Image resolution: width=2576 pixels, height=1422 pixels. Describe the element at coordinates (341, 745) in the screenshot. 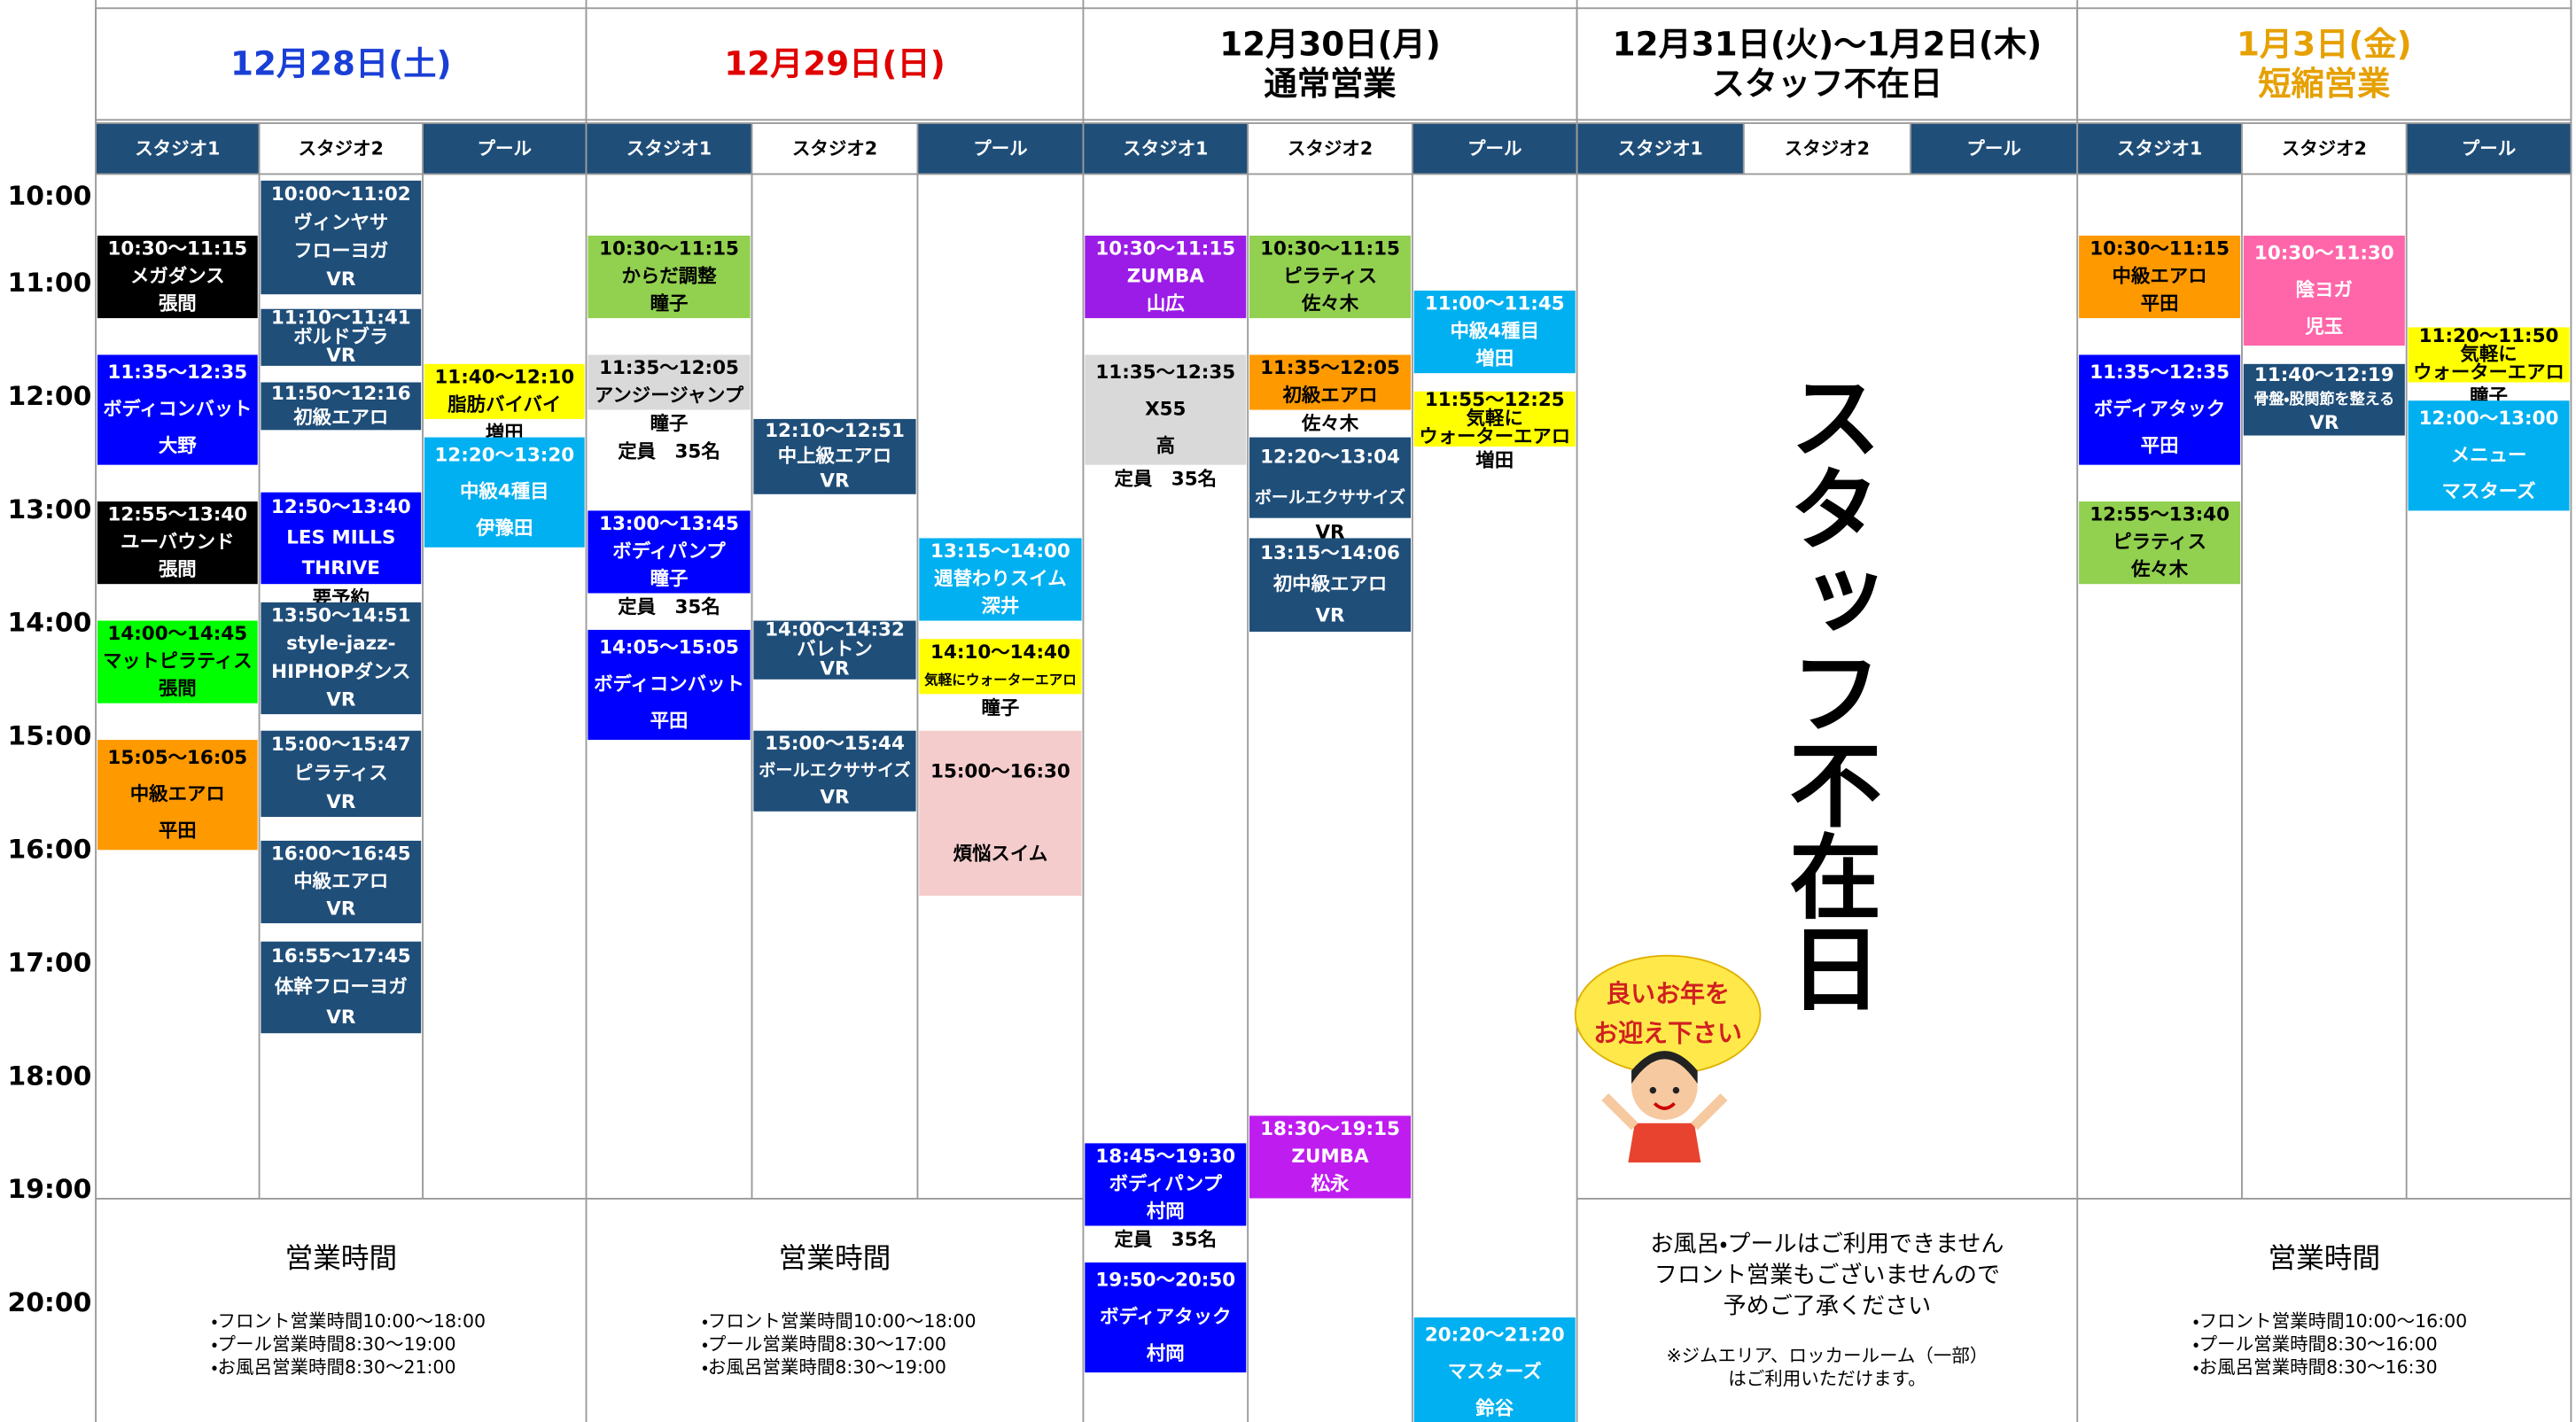

I see `class-time: 15:00～15:47` at that location.